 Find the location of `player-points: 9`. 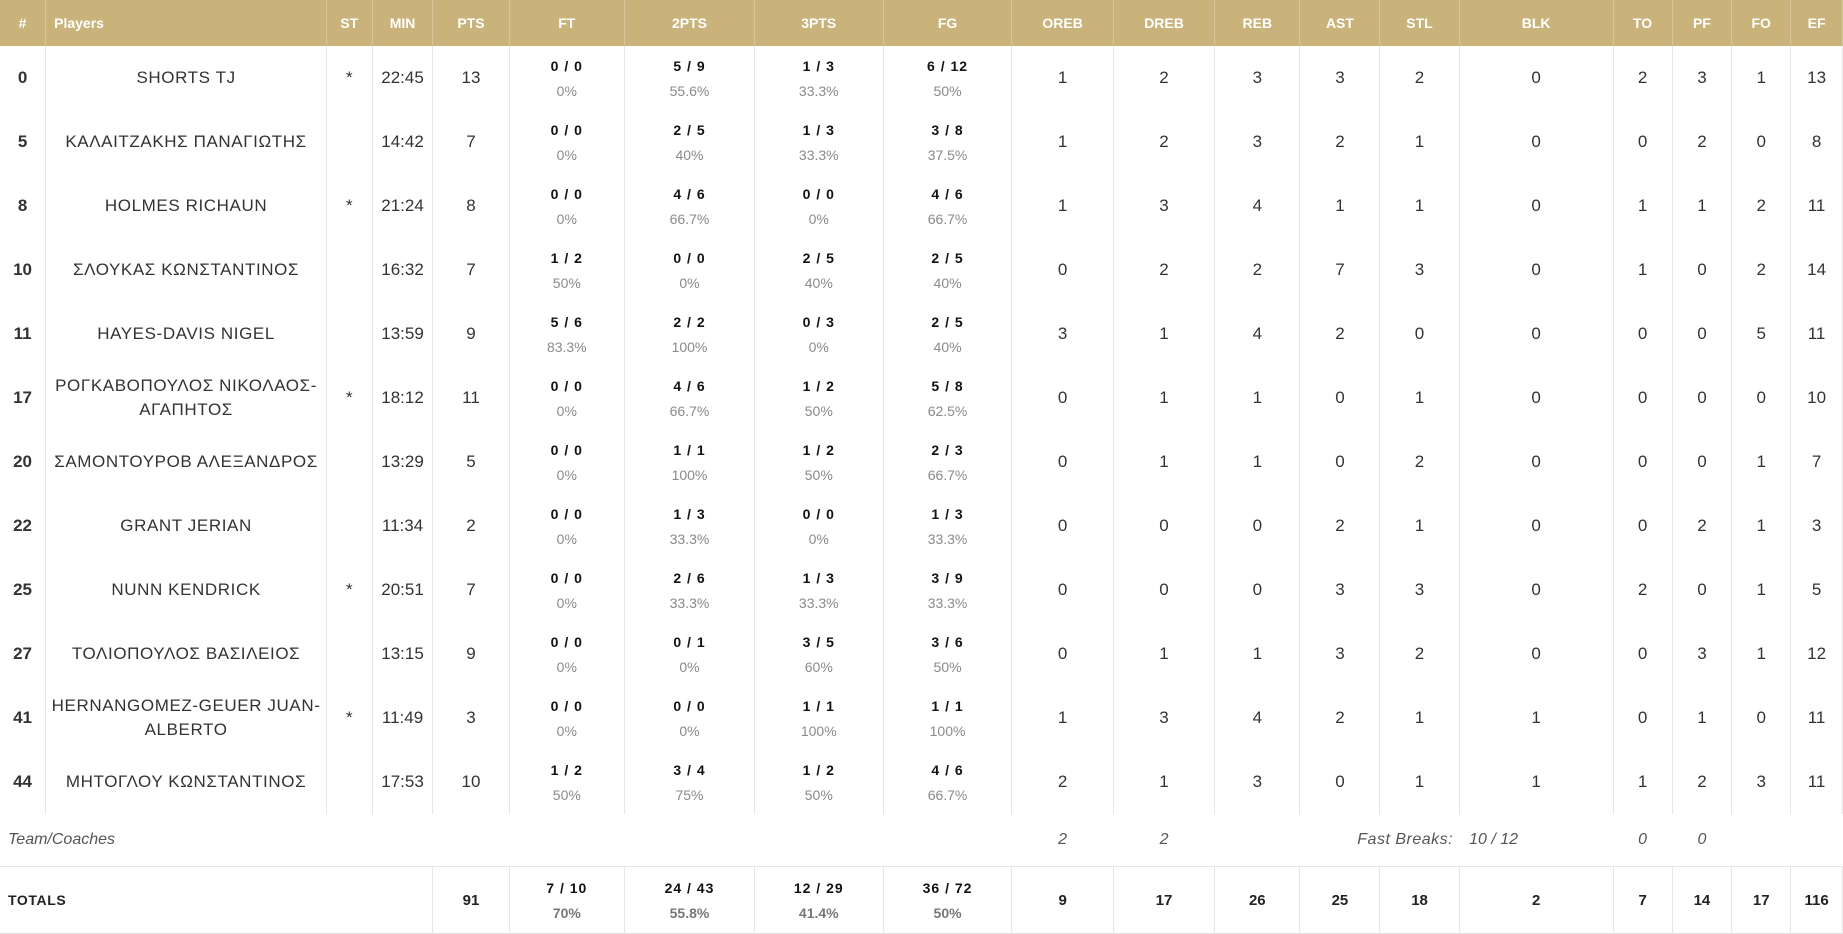

player-points: 9 is located at coordinates (471, 654).